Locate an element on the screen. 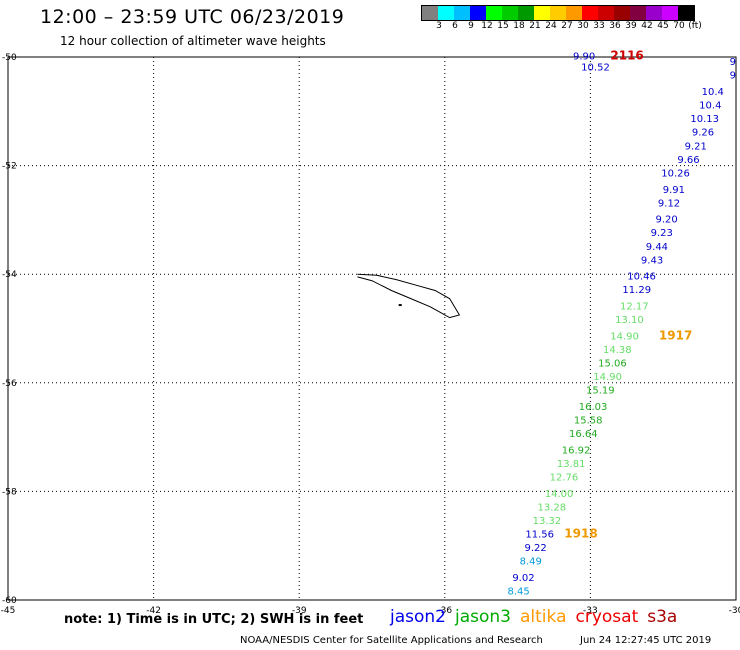 Image resolution: width=740 pixels, height=650 pixels. wave-height-label: 9.12 is located at coordinates (669, 203).